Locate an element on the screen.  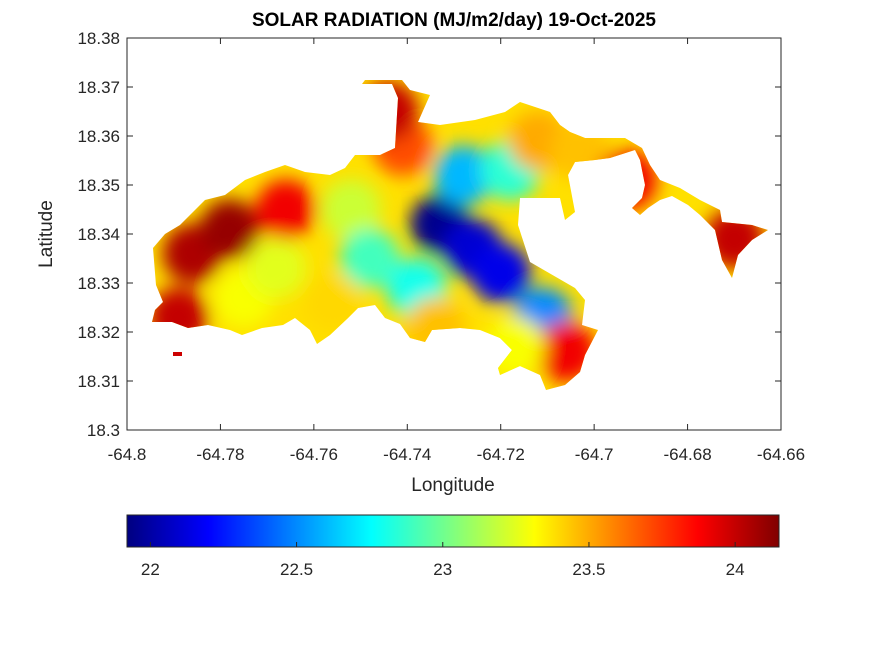
colorbar-tick-label: 22 is located at coordinates (150, 569).